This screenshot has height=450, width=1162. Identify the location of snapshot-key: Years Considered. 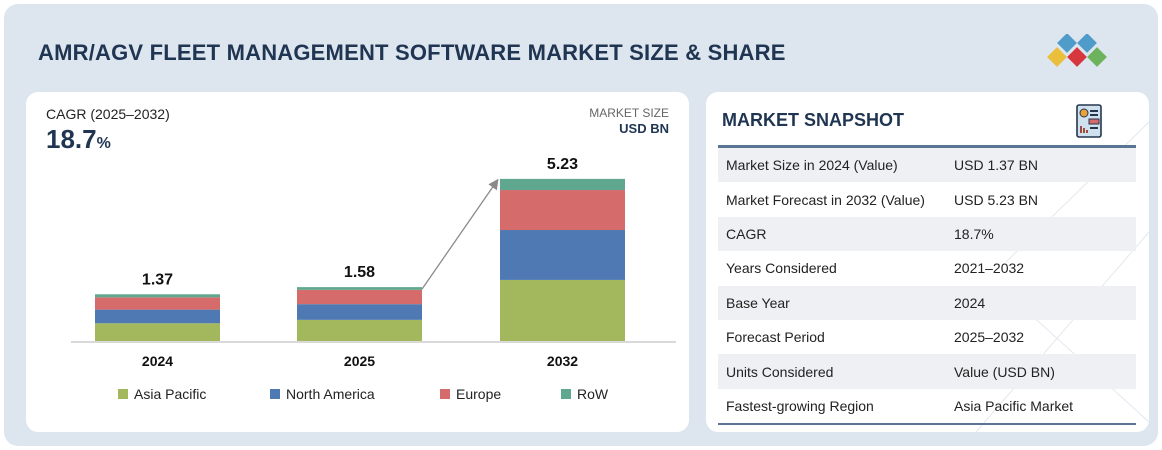
(781, 268).